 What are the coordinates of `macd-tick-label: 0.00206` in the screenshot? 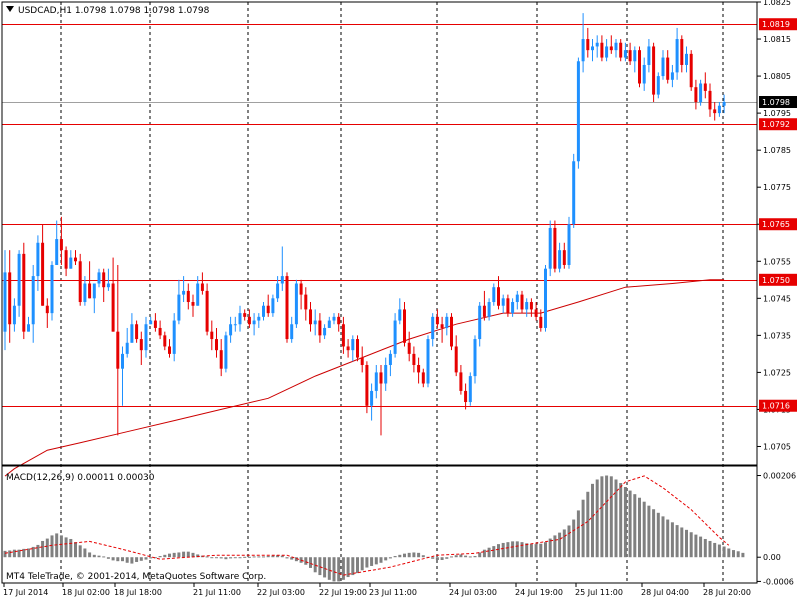 It's located at (779, 476).